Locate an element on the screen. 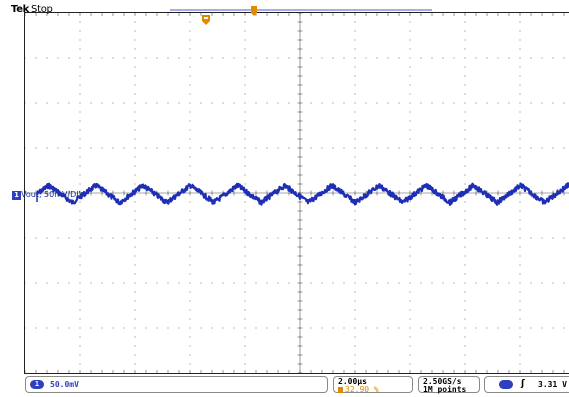 The image size is (569, 397). horizontal-readout: 2.00µs 32.90 % is located at coordinates (373, 385).